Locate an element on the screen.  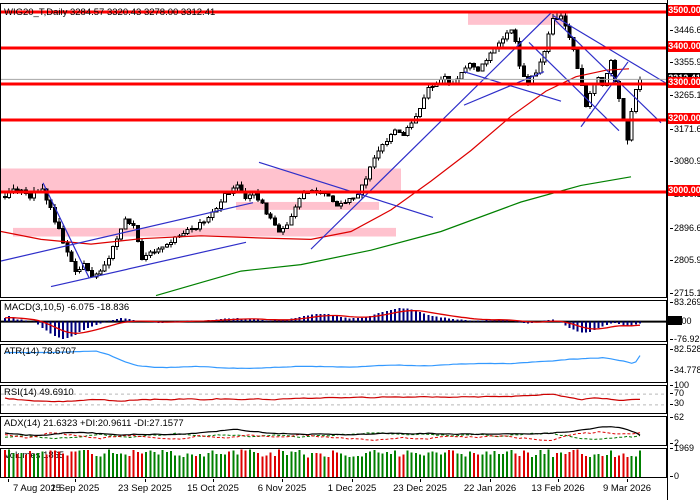
atr-panel: ATR(14) 78.6707 is located at coordinates (333, 363).